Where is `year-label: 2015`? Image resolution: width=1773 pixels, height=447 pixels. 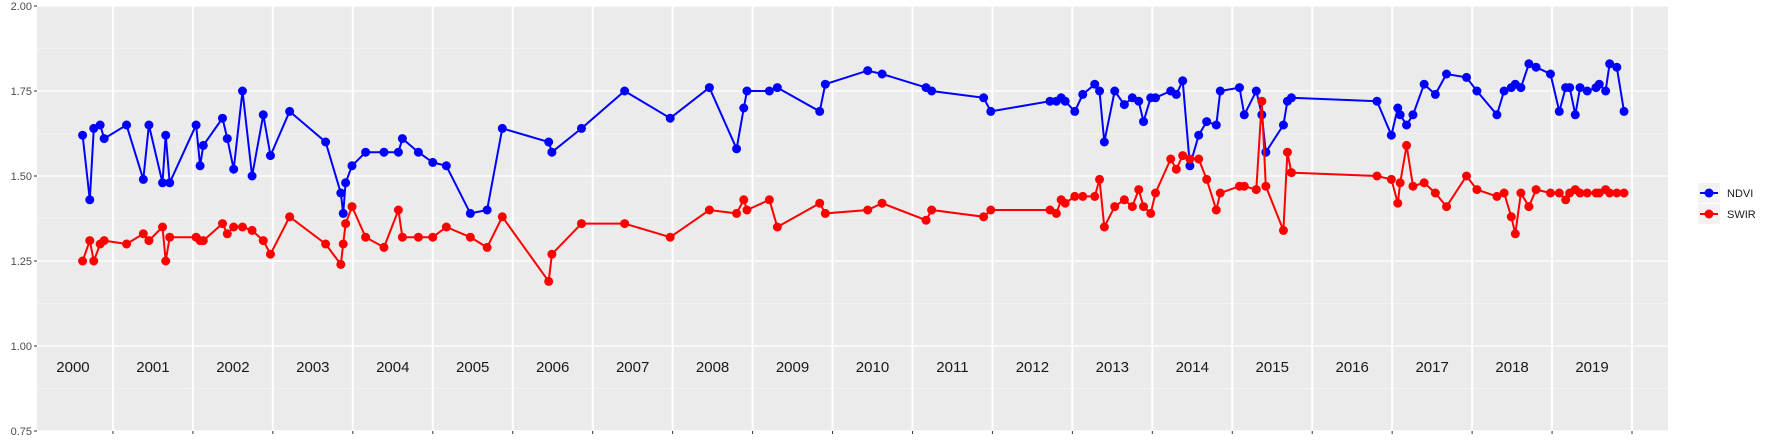
year-label: 2015 is located at coordinates (1272, 367).